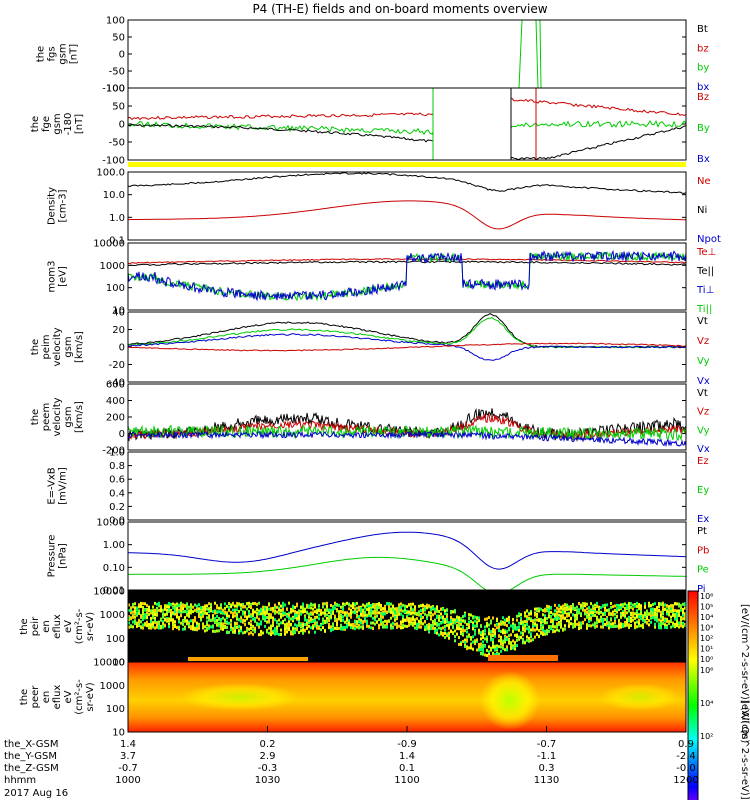 This screenshot has width=750, height=800. I want to click on ytick-fgs: 0, so click(122, 55).